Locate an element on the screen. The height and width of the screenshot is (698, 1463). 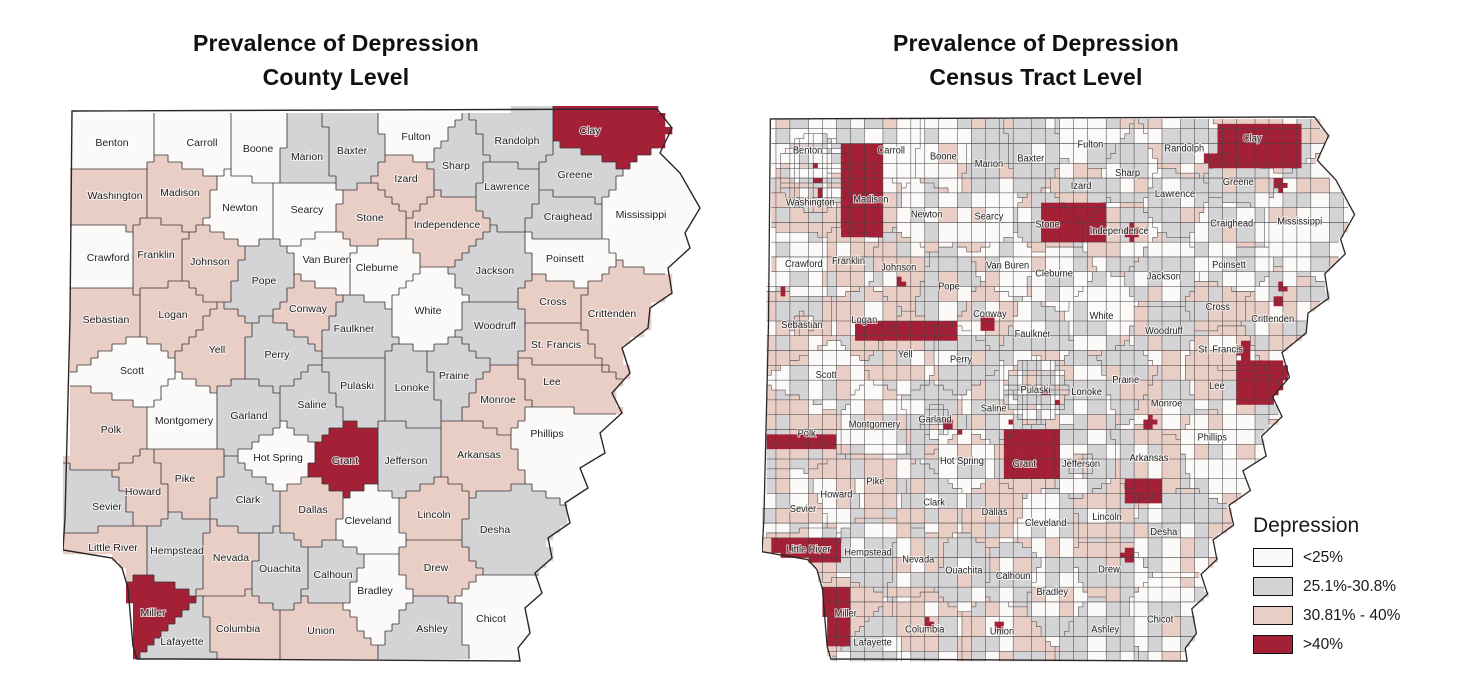
county-label: Mississippi is located at coordinates (1299, 221).